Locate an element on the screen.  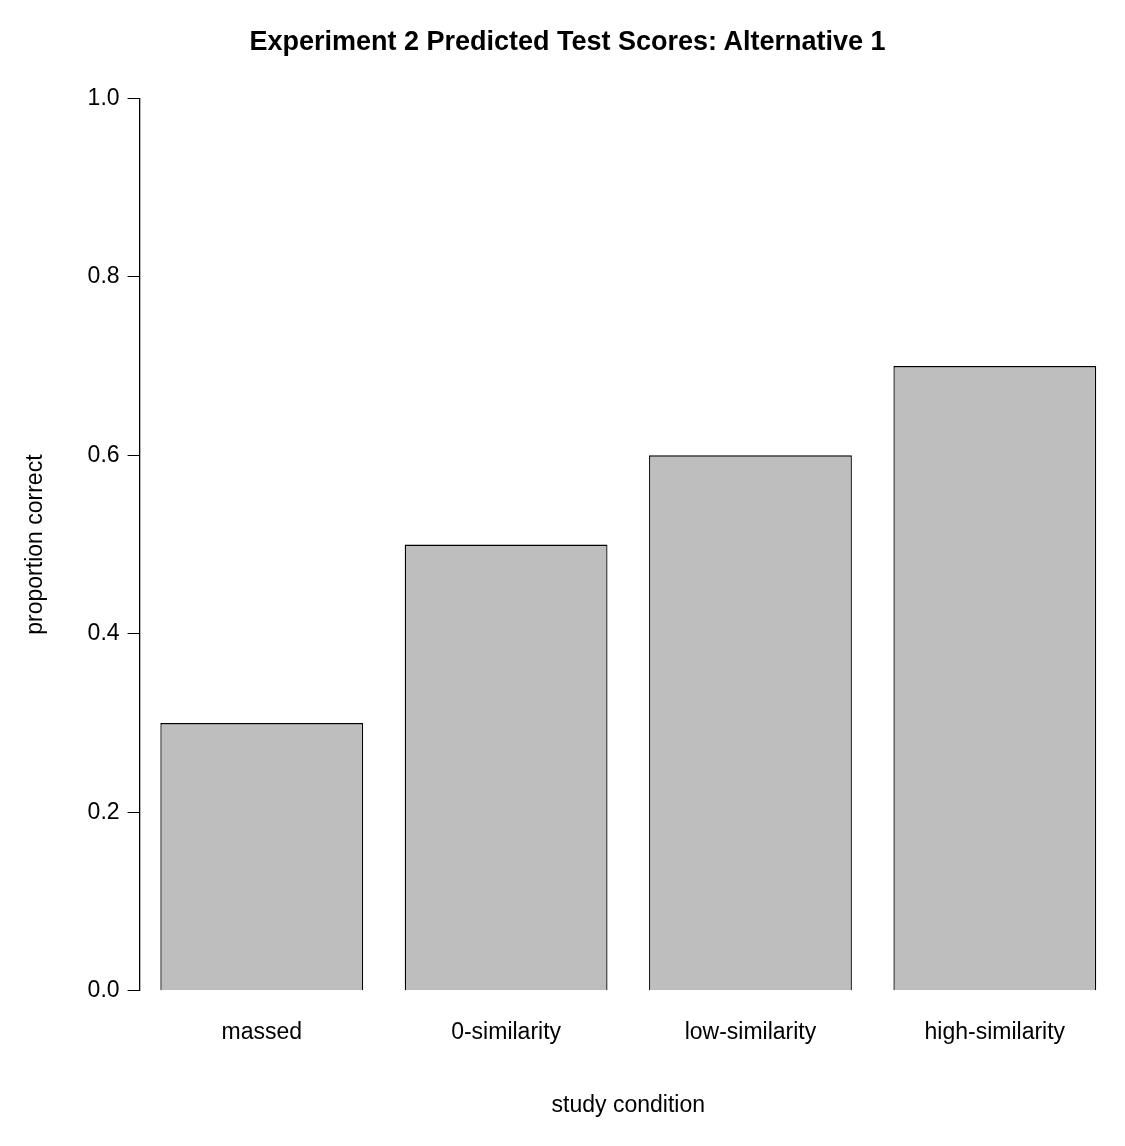
y-tick-label: 0.4 is located at coordinates (103, 632).